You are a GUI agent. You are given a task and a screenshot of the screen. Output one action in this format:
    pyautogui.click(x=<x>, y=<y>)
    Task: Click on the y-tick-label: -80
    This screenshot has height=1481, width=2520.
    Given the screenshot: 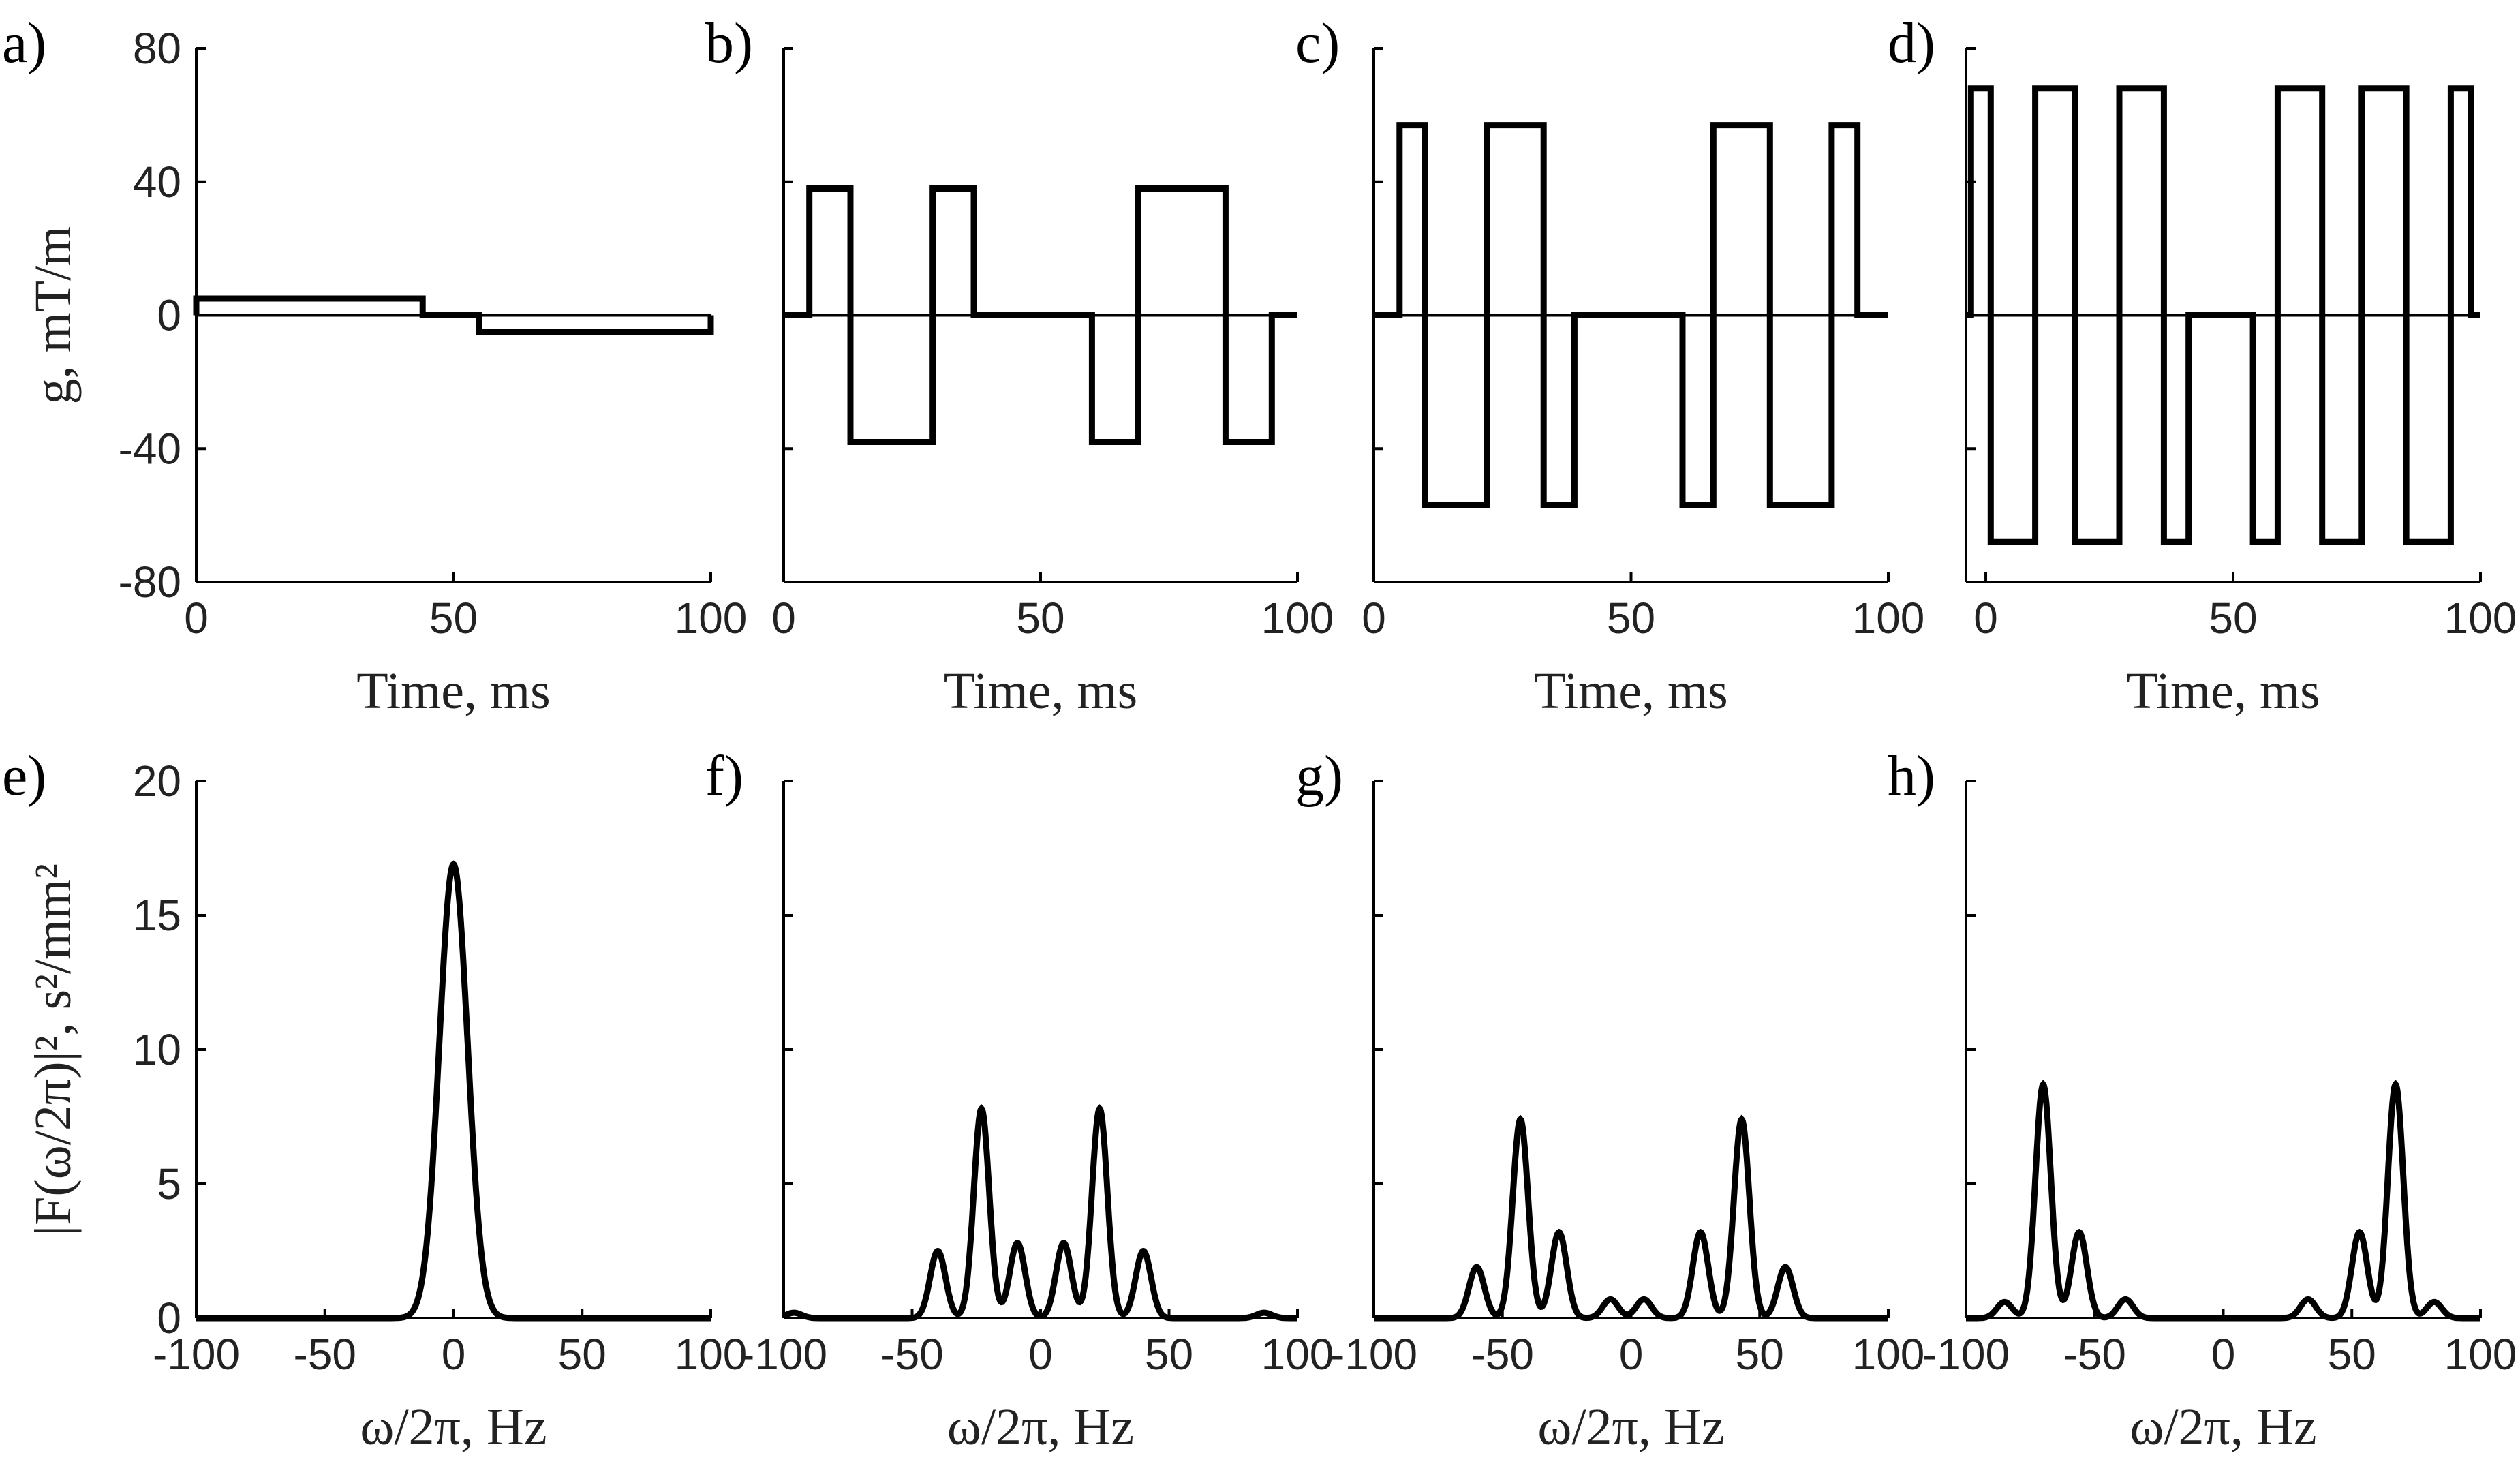 What is the action you would take?
    pyautogui.click(x=150, y=582)
    